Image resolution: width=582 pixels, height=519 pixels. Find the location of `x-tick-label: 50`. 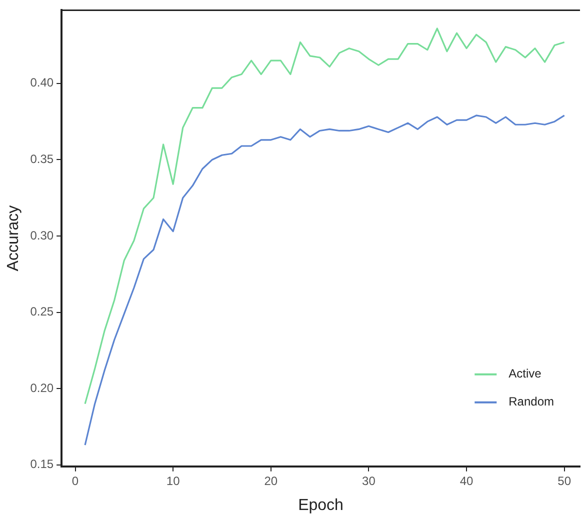

x-tick-label: 50 is located at coordinates (565, 481).